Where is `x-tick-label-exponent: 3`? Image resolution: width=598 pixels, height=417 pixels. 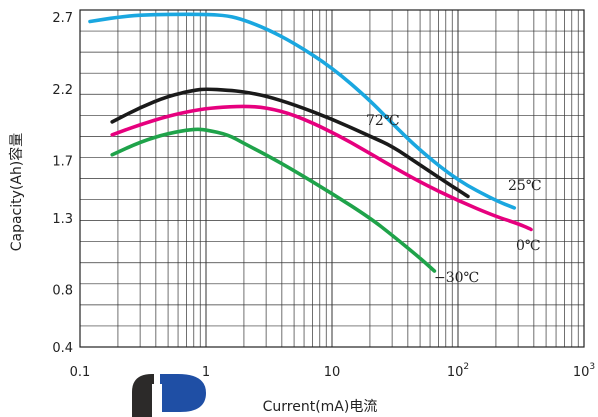
x-tick-label-exponent: 3 is located at coordinates (592, 367).